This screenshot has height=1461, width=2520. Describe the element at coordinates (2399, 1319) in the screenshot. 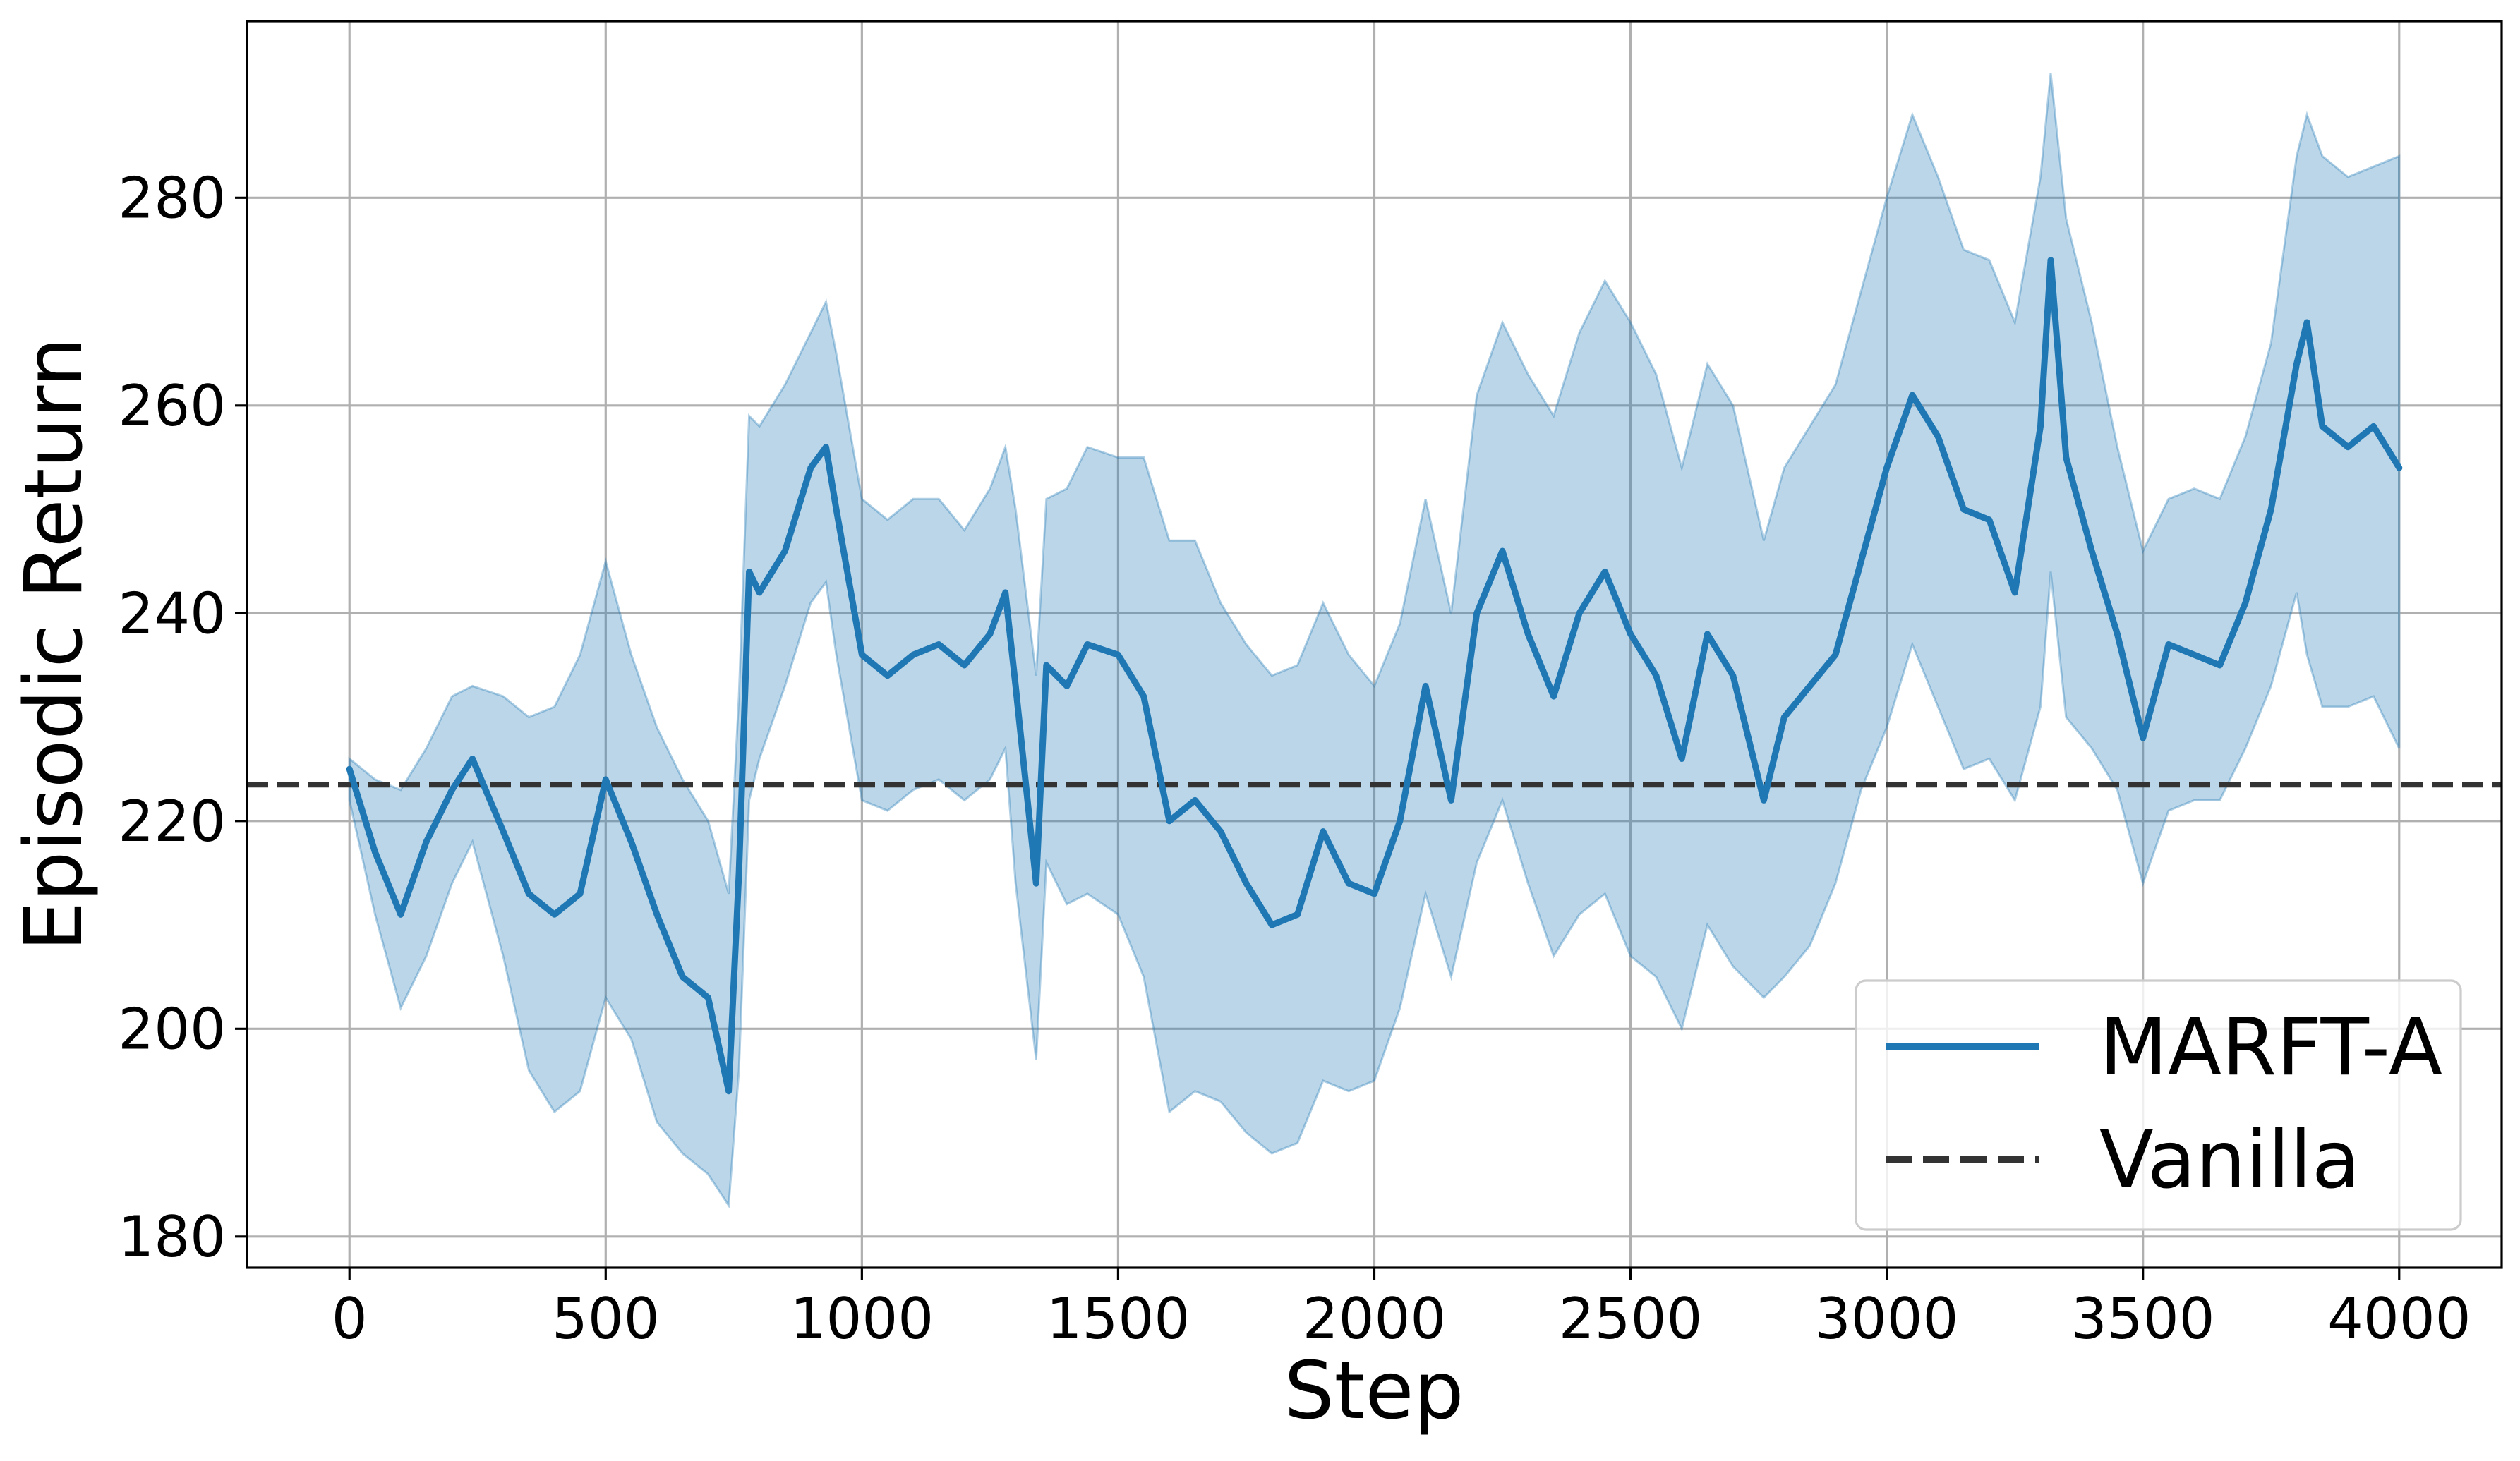

I see `x-tick-label: 4000` at that location.